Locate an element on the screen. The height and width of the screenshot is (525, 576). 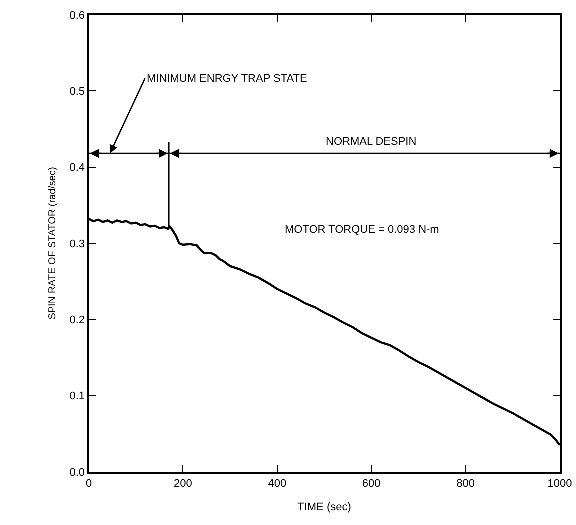
y-axis-title: SPIN RATE OF STATOR (rad/sec) is located at coordinates (52, 243).